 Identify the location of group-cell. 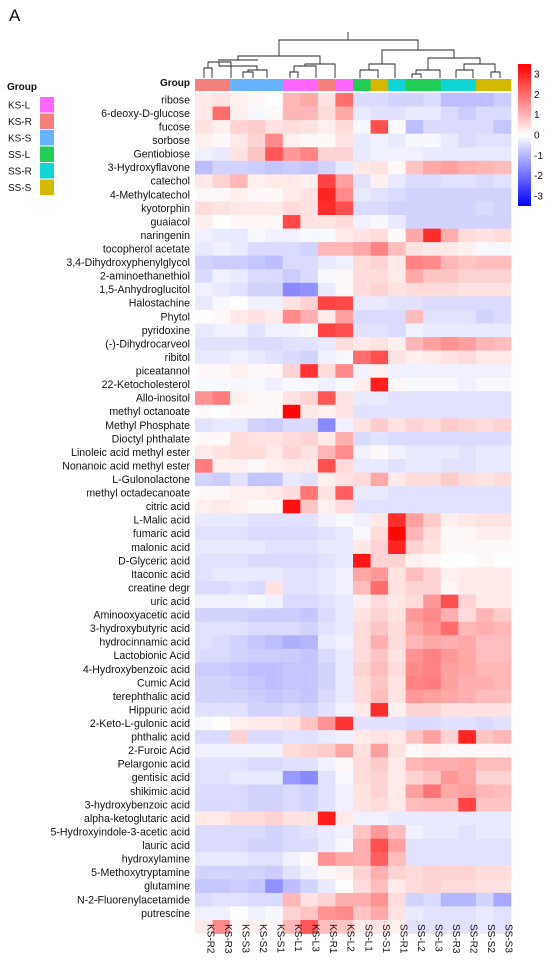
(467, 85).